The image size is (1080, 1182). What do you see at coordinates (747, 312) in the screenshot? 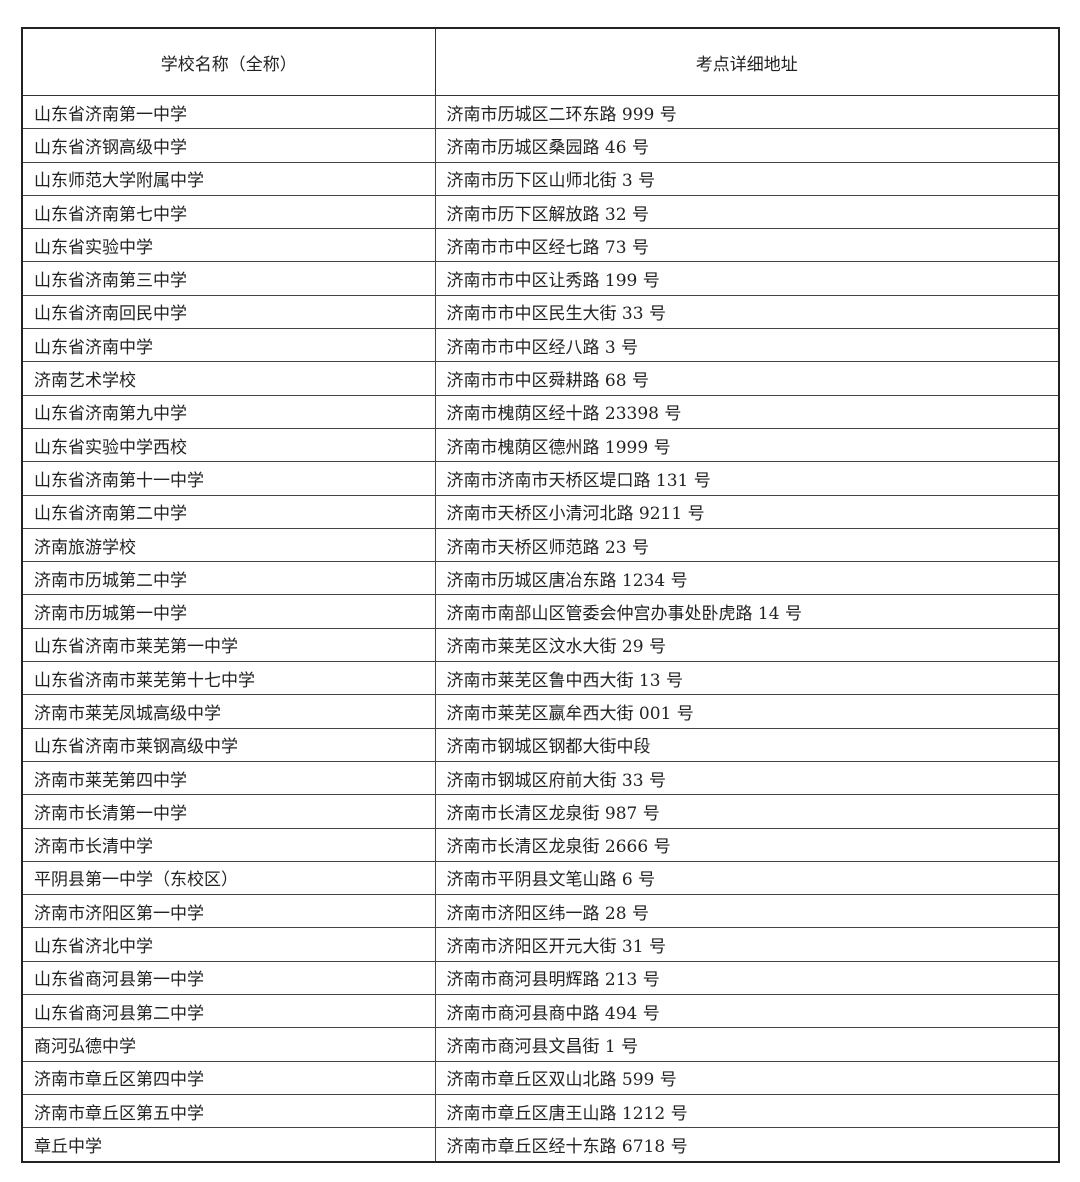
I see `address-cell: 济南市市中区民生大街 33 号` at bounding box center [747, 312].